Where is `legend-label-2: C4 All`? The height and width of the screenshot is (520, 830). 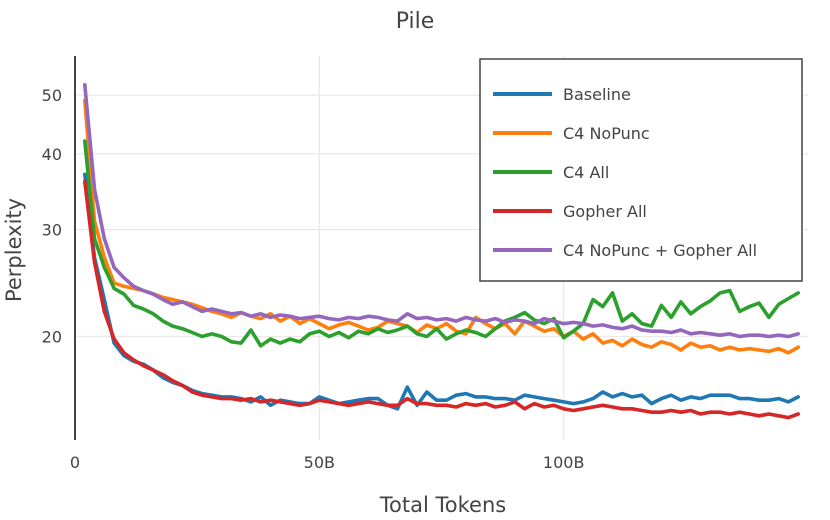
legend-label-2: C4 All is located at coordinates (586, 172).